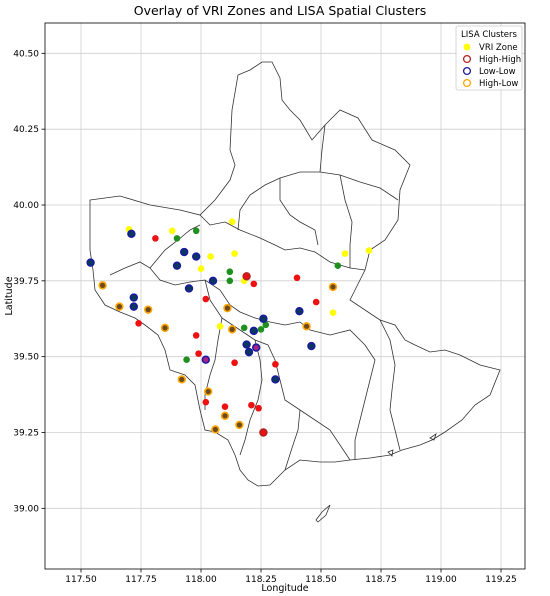  What do you see at coordinates (26, 54) in the screenshot?
I see `y-tick-label: 40.50` at bounding box center [26, 54].